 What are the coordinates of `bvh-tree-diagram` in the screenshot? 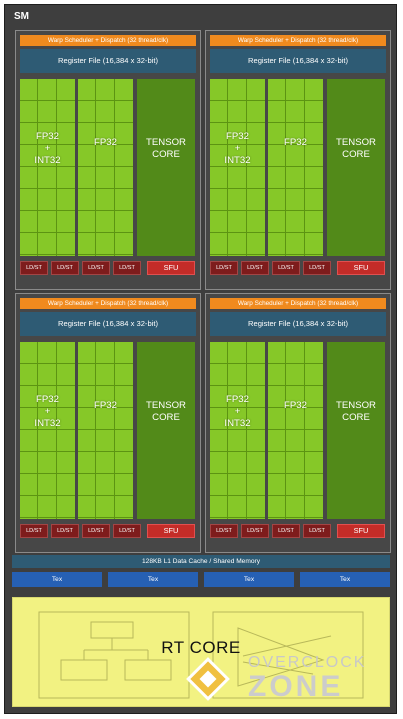 It's located at (201, 655).